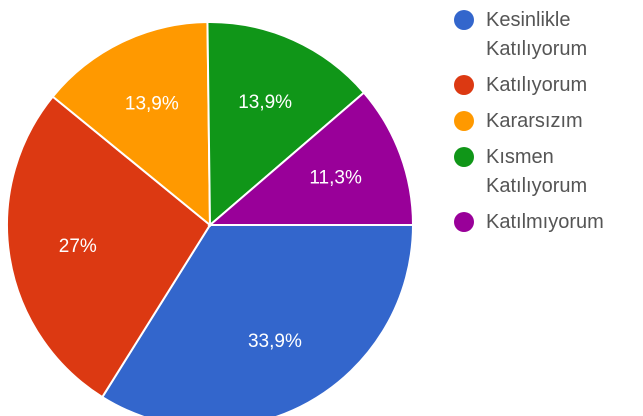 This screenshot has width=643, height=416. What do you see at coordinates (78, 246) in the screenshot?
I see `slice-value-label: 27%` at bounding box center [78, 246].